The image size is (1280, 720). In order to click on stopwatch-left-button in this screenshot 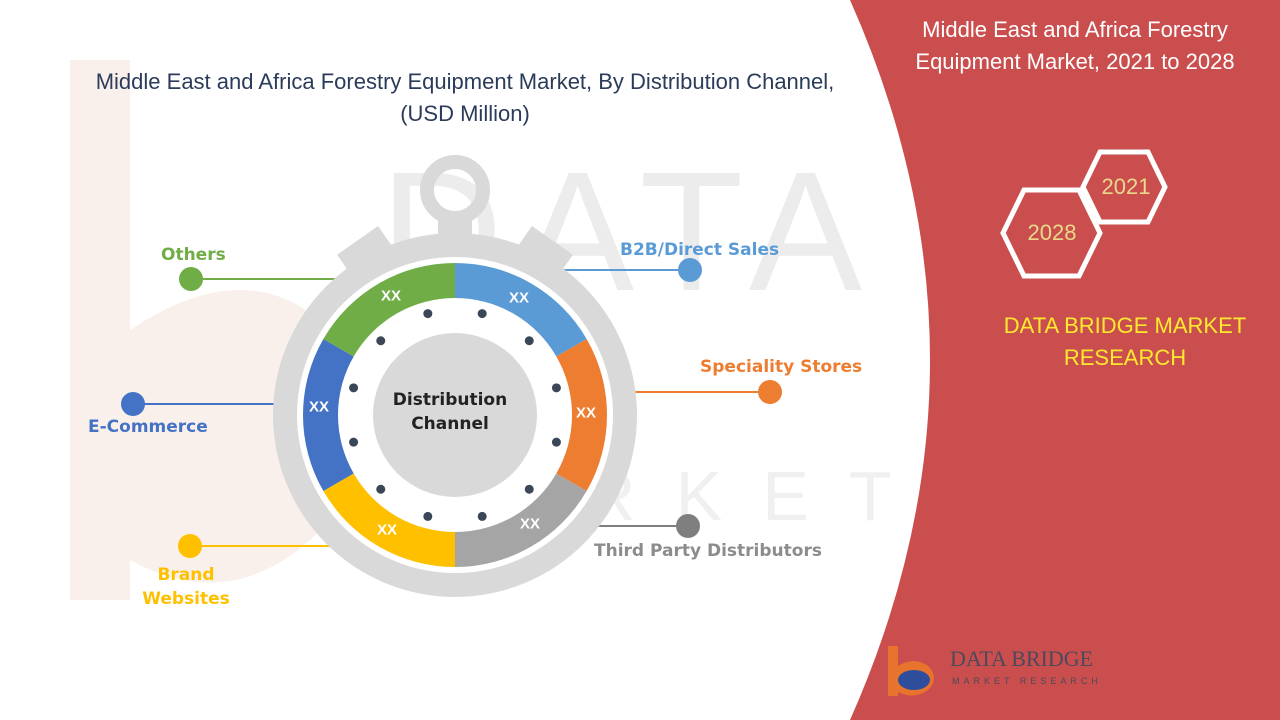, I will do `click(365, 251)`.